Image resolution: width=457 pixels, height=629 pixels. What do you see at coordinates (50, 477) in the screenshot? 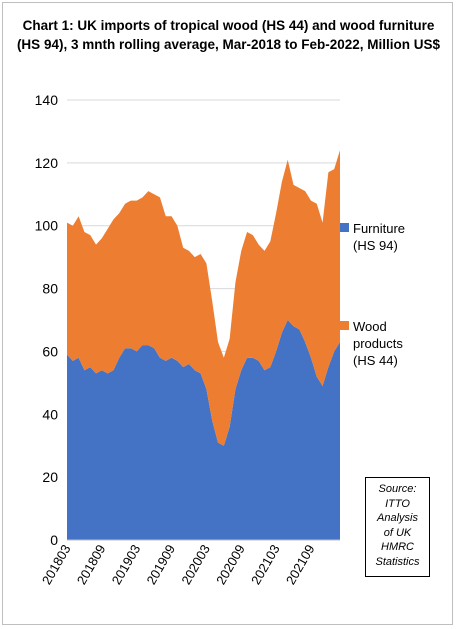
I see `y-tick-label: 20` at bounding box center [50, 477].